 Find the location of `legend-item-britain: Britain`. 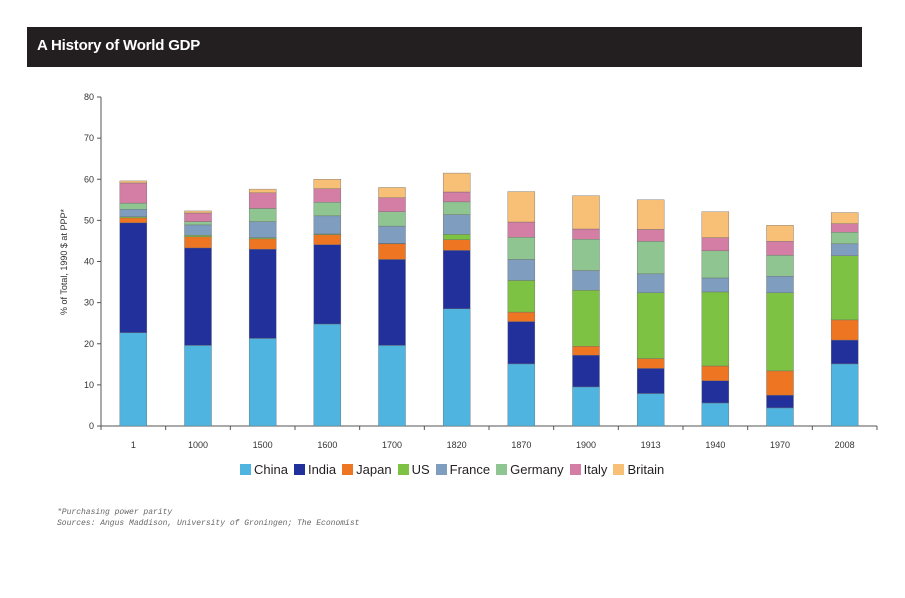

legend-item-britain: Britain is located at coordinates (638, 469).